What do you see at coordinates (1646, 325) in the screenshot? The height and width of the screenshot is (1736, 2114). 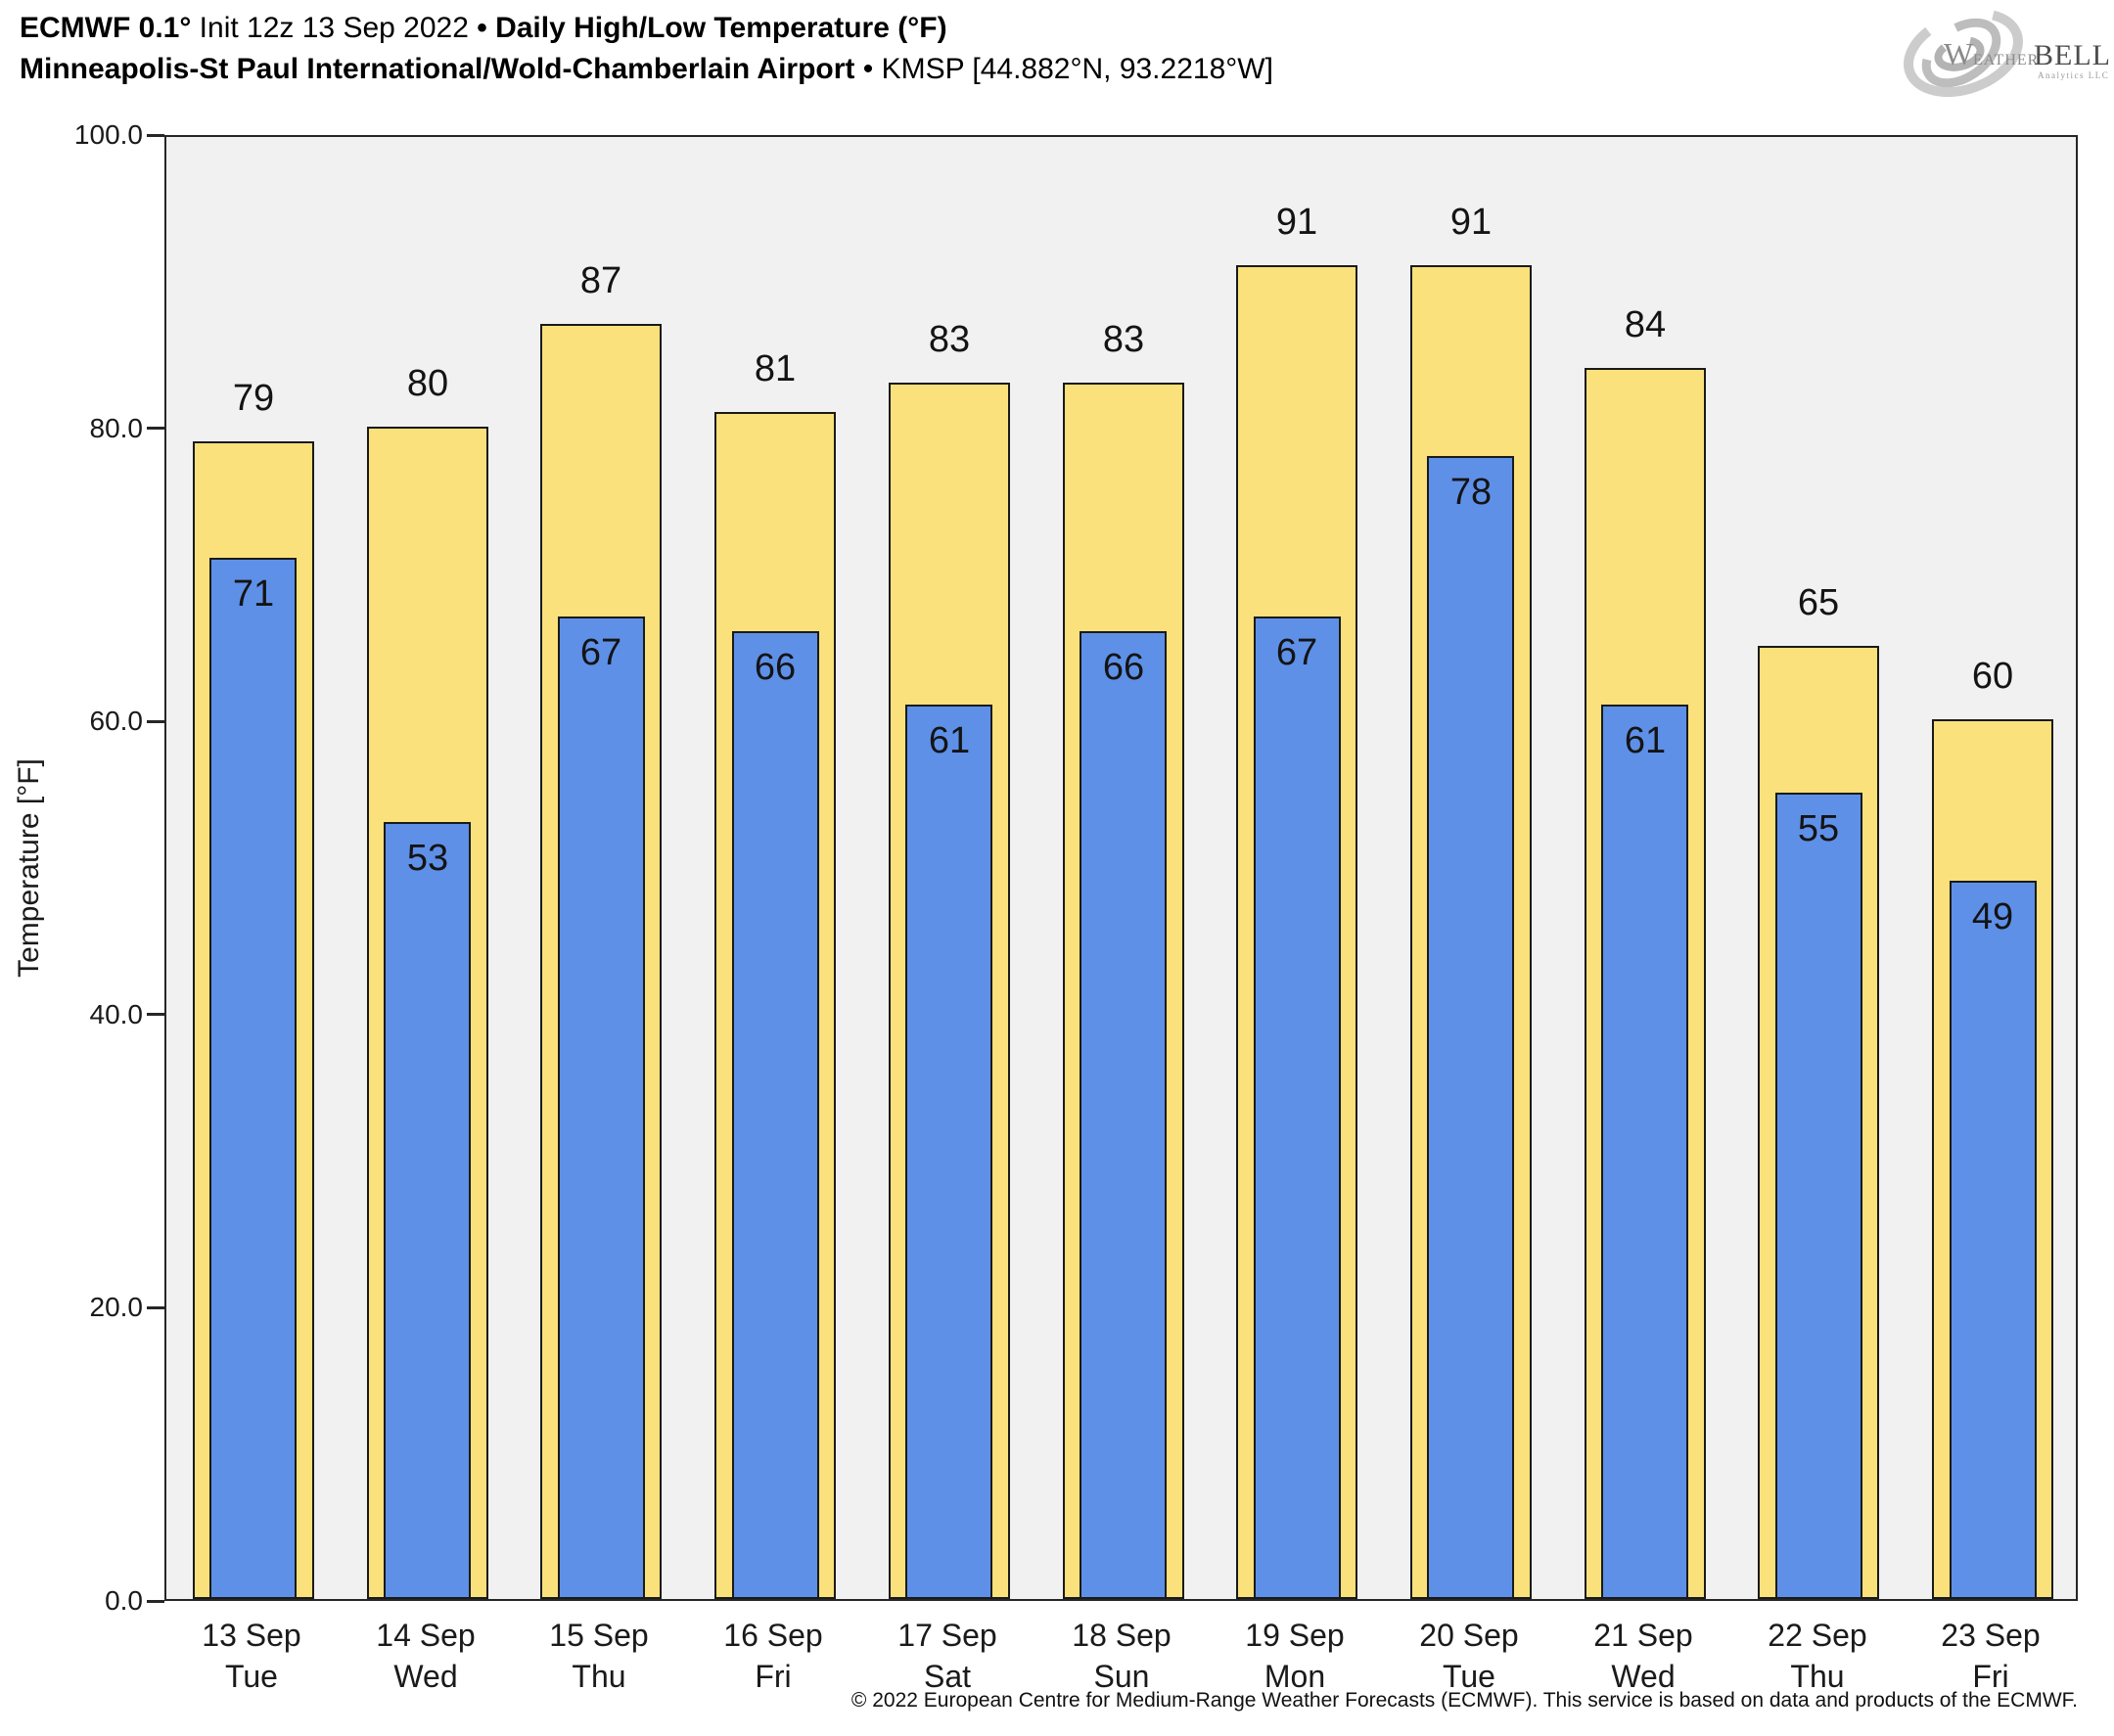 I see `high-temp-value: 84` at bounding box center [1646, 325].